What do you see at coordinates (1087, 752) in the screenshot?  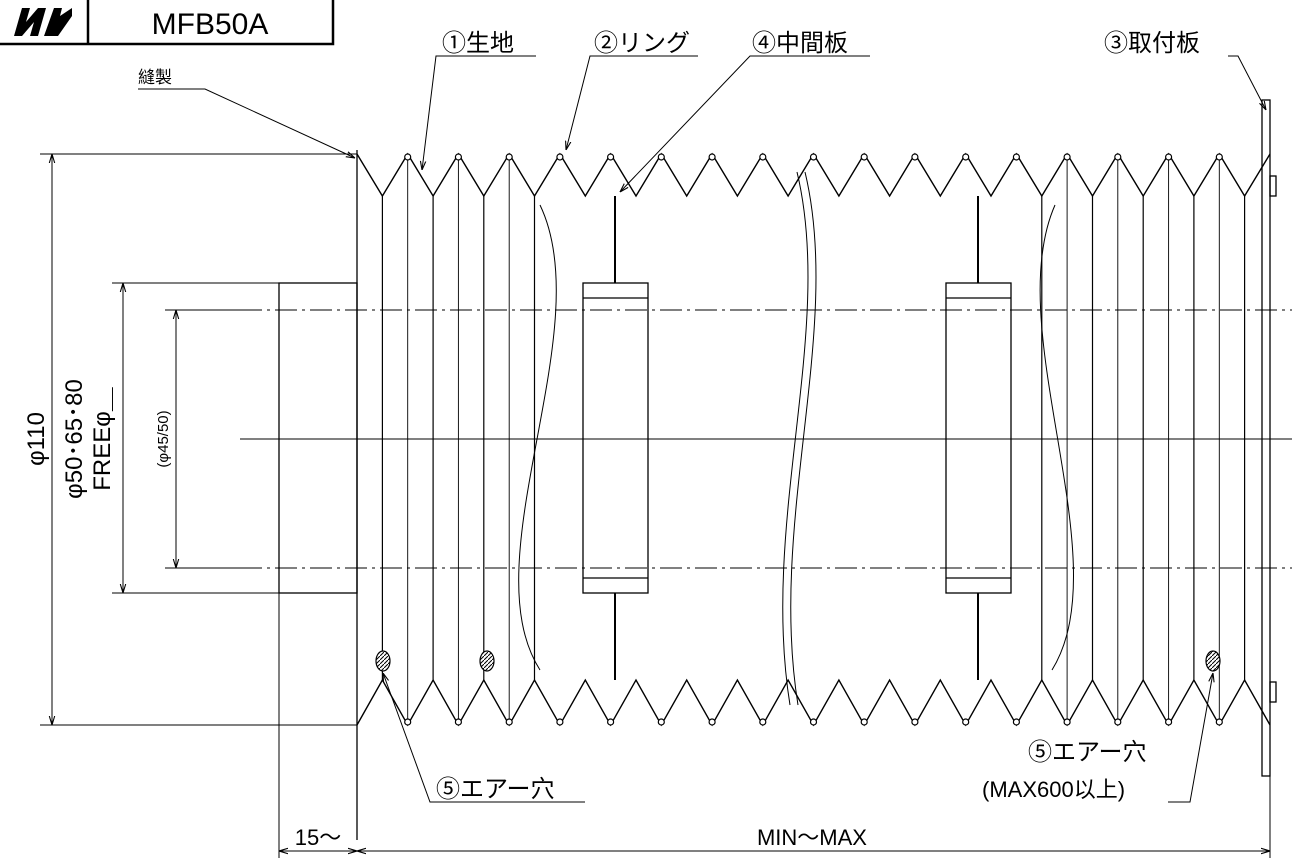 I see `label-air-hole-right: ⑤エアー穴` at bounding box center [1087, 752].